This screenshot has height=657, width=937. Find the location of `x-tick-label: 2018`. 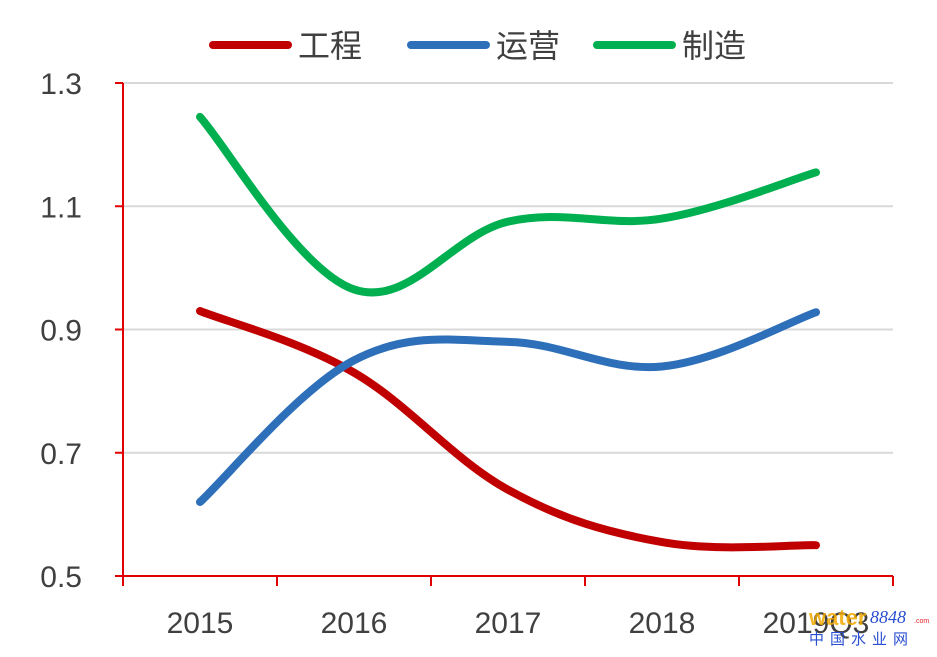

x-tick-label: 2018 is located at coordinates (662, 623).